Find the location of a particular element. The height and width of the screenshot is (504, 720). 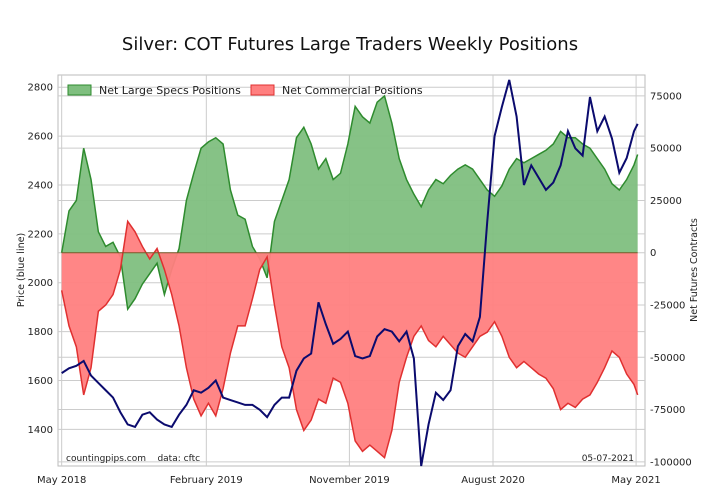

left-tick-label-1: 1600 is located at coordinates (40, 381).